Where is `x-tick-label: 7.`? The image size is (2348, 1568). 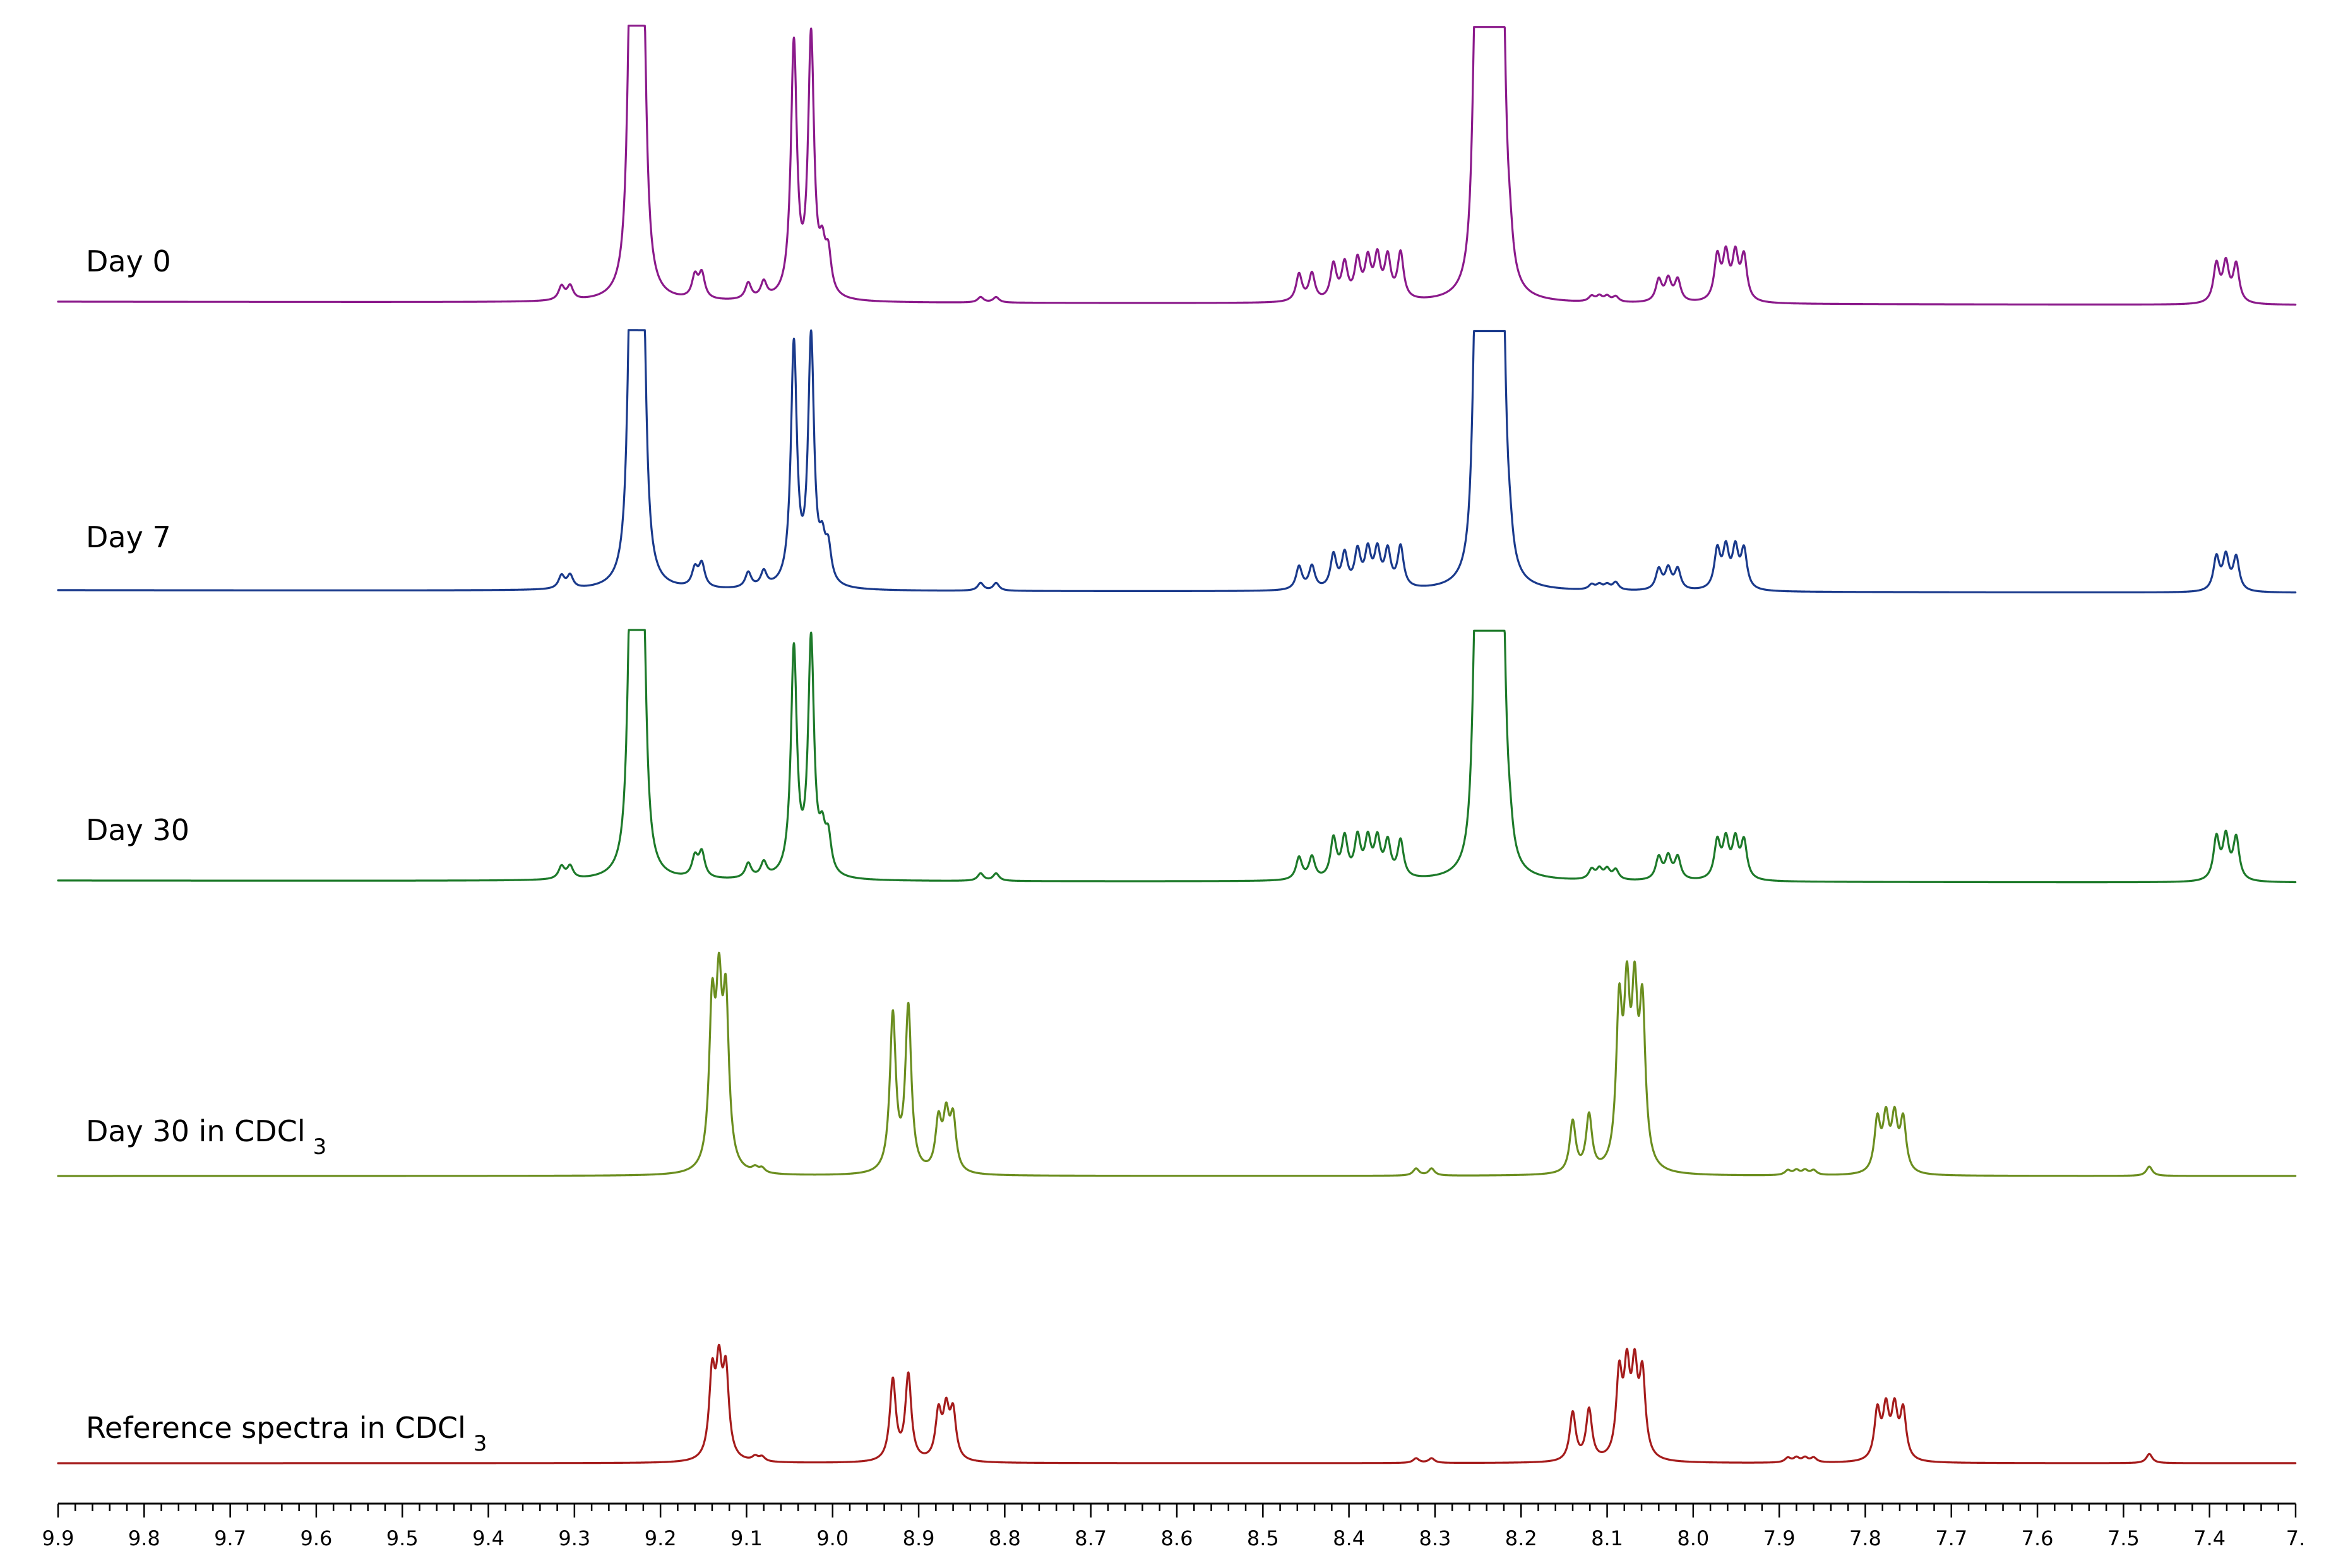
x-tick-label: 7. is located at coordinates (2296, 1538).